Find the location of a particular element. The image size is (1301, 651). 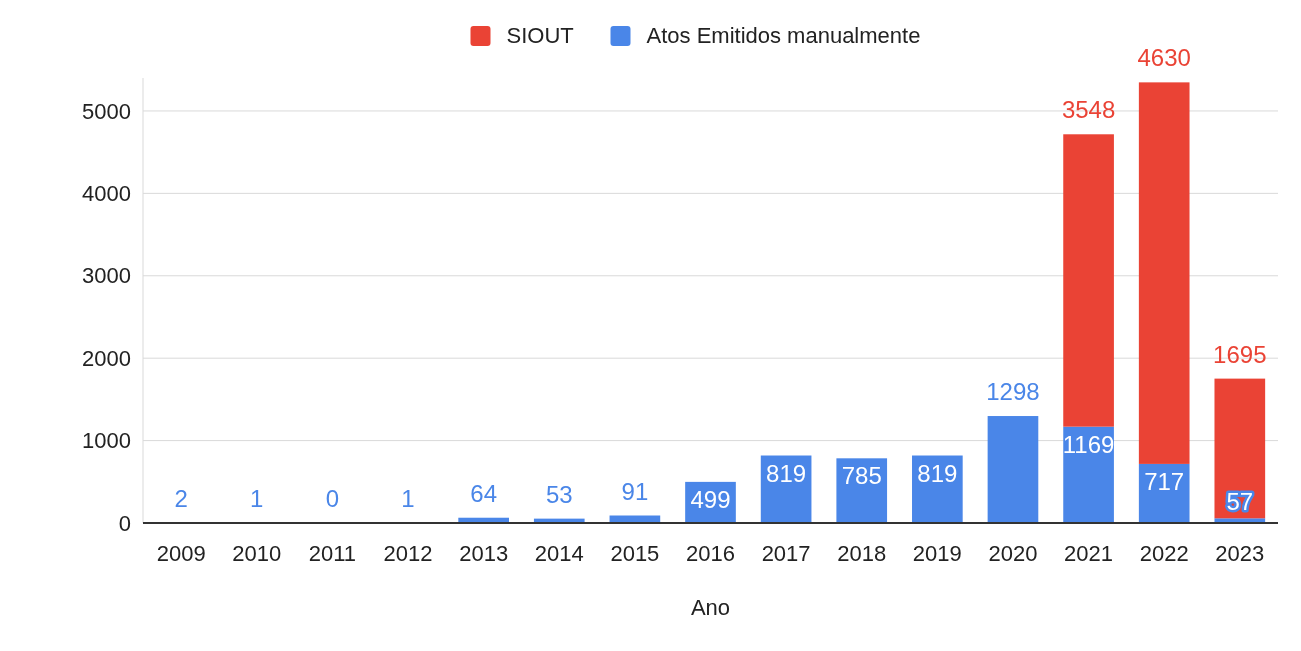

x-tick-label: 2016 is located at coordinates (710, 553).